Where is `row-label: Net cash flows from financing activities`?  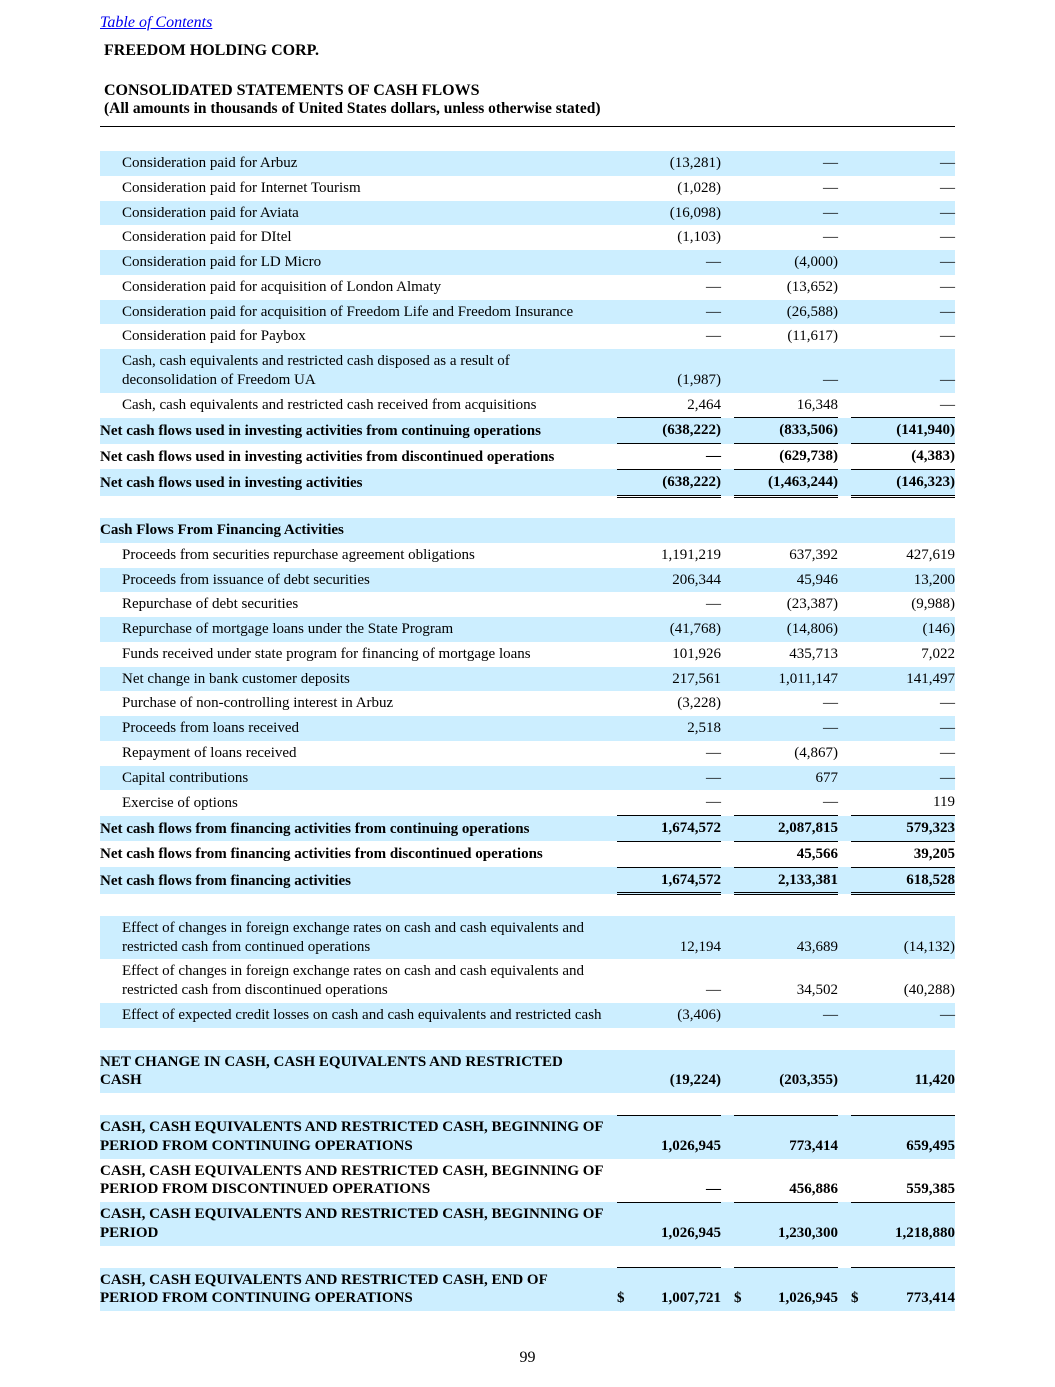 row-label: Net cash flows from financing activities is located at coordinates (225, 881).